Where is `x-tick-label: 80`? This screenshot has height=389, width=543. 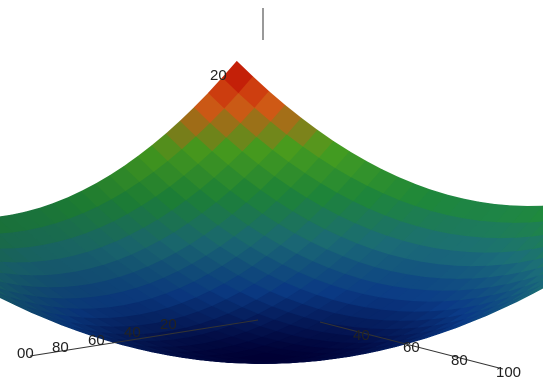 x-tick-label: 80 is located at coordinates (60, 347).